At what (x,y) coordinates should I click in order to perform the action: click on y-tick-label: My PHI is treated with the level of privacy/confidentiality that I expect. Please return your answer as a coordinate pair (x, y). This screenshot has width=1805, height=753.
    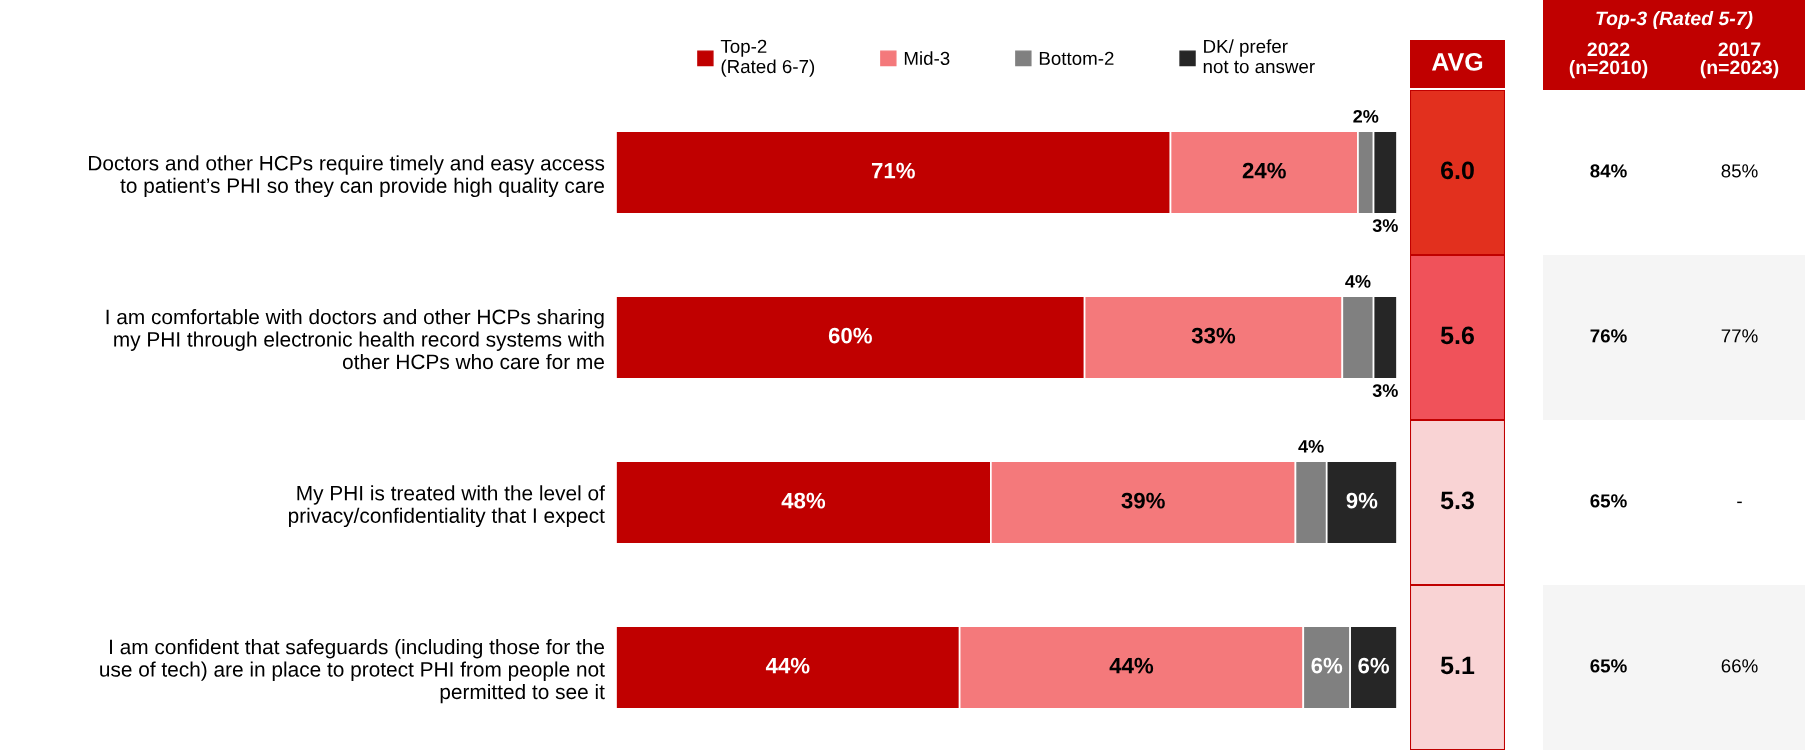
    Looking at the image, I should click on (446, 506).